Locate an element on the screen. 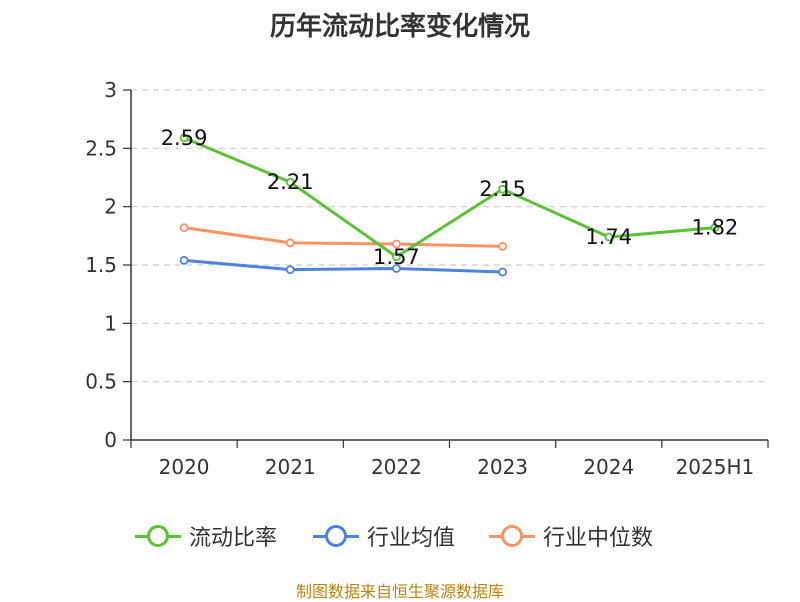 The height and width of the screenshot is (602, 800). legend-item: 行业均值 is located at coordinates (383, 536).